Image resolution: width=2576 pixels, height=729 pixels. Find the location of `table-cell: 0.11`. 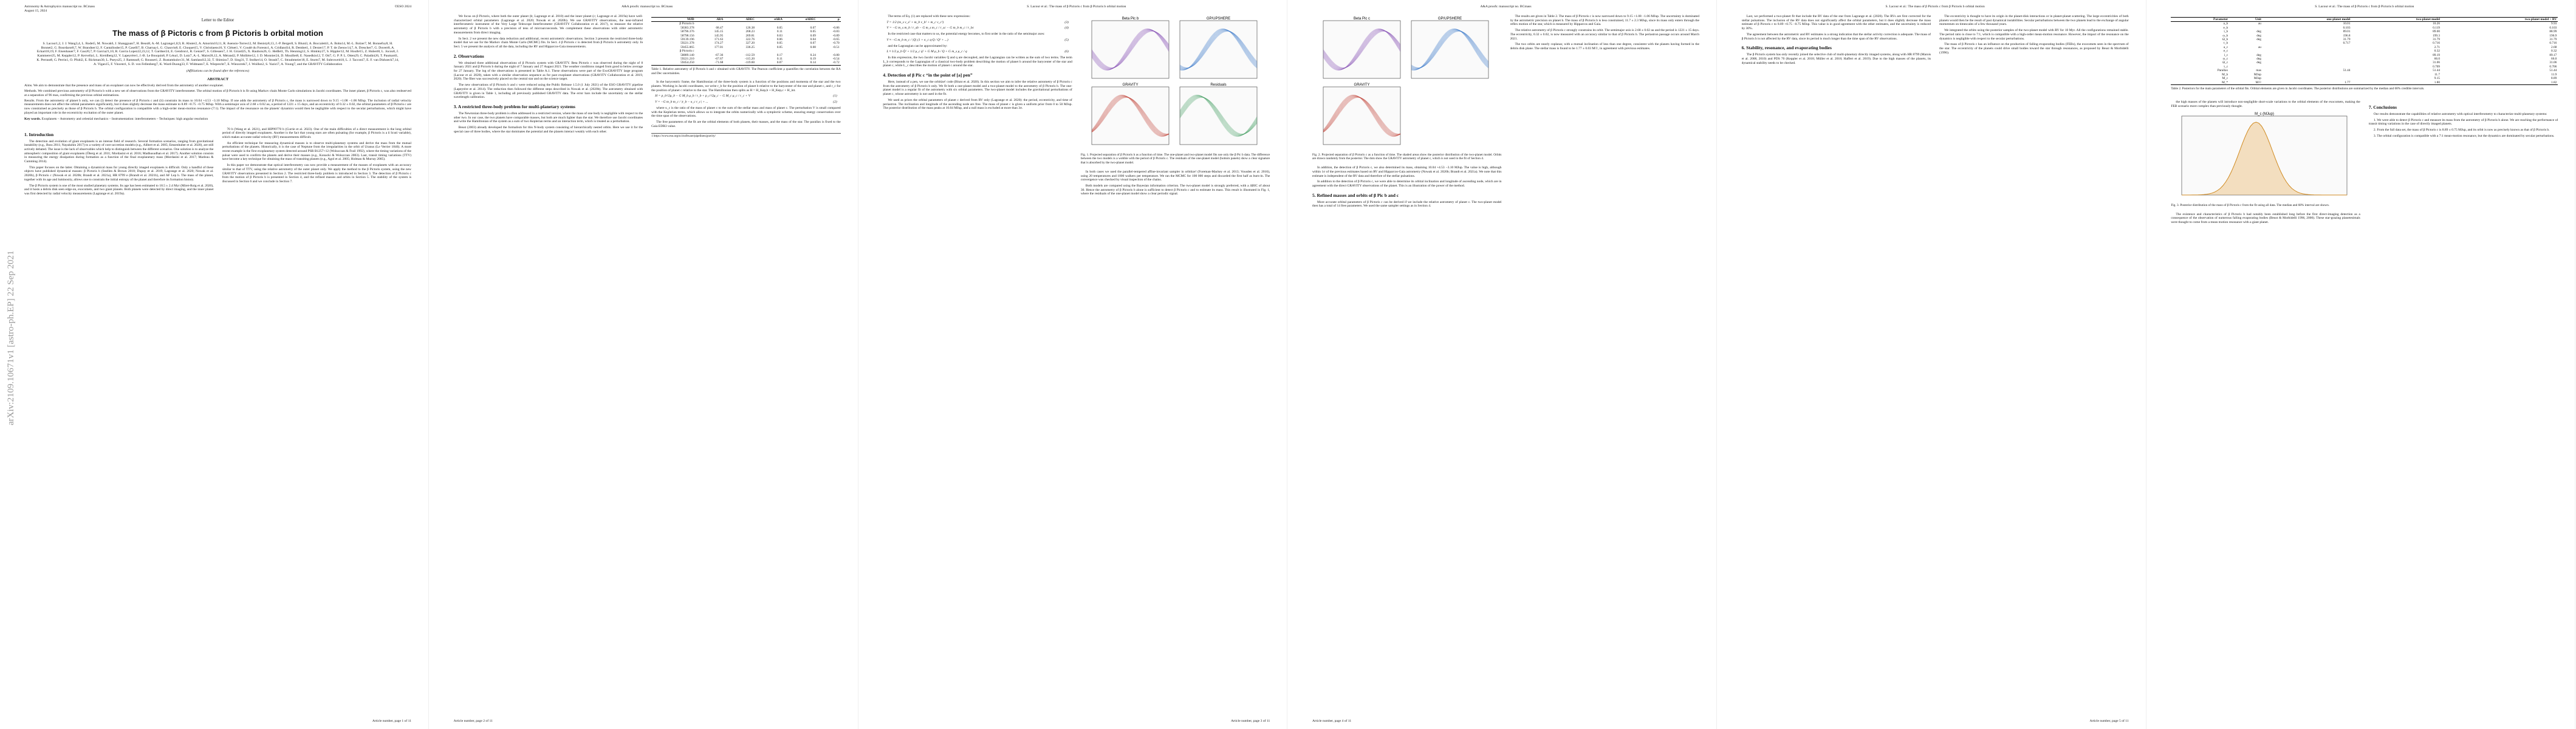

table-cell: 0.11 is located at coordinates (780, 59).